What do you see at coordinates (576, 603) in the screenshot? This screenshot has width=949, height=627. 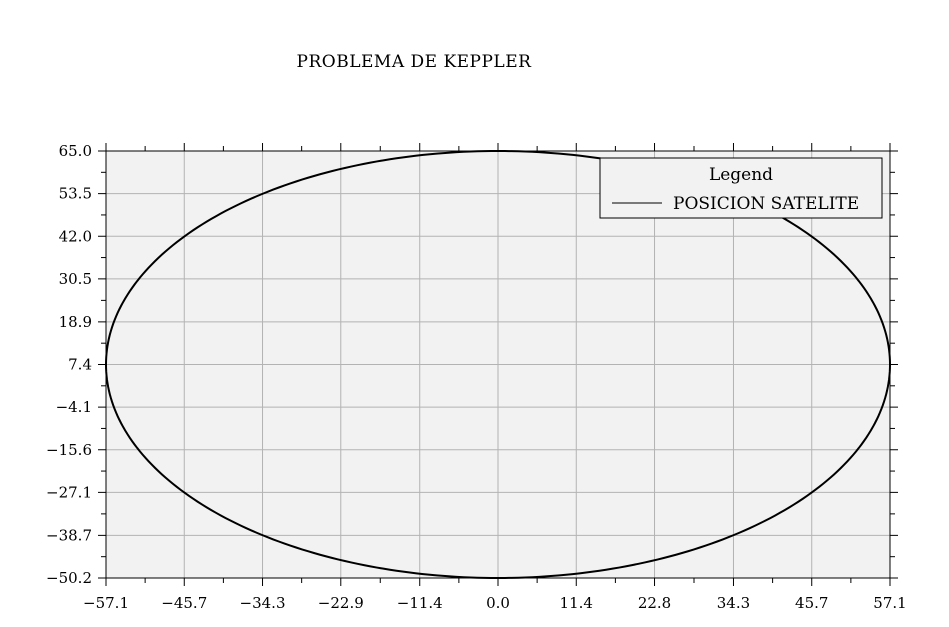 I see `x-tick-label: 11.4` at bounding box center [576, 603].